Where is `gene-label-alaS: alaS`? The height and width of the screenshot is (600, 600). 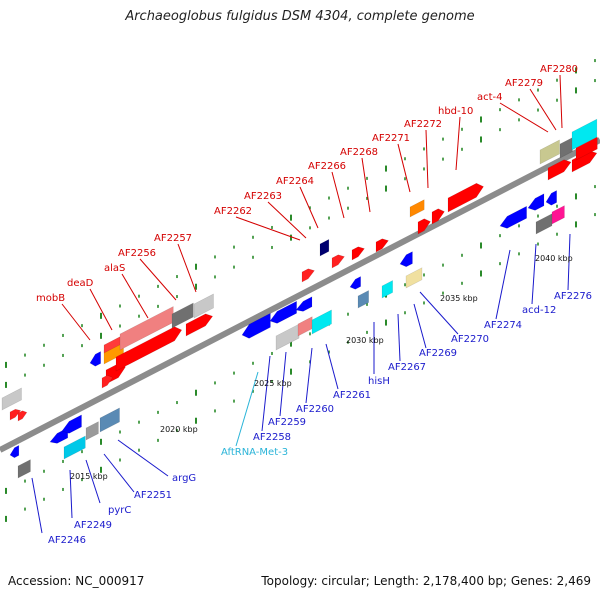 gene-label-alaS: alaS is located at coordinates (114, 268).